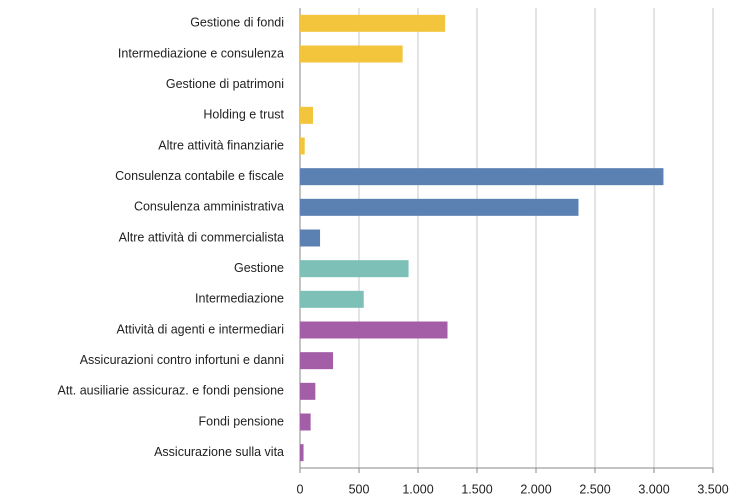 The height and width of the screenshot is (497, 736). Describe the element at coordinates (417, 489) in the screenshot. I see `x-tick-label: 1.000` at that location.